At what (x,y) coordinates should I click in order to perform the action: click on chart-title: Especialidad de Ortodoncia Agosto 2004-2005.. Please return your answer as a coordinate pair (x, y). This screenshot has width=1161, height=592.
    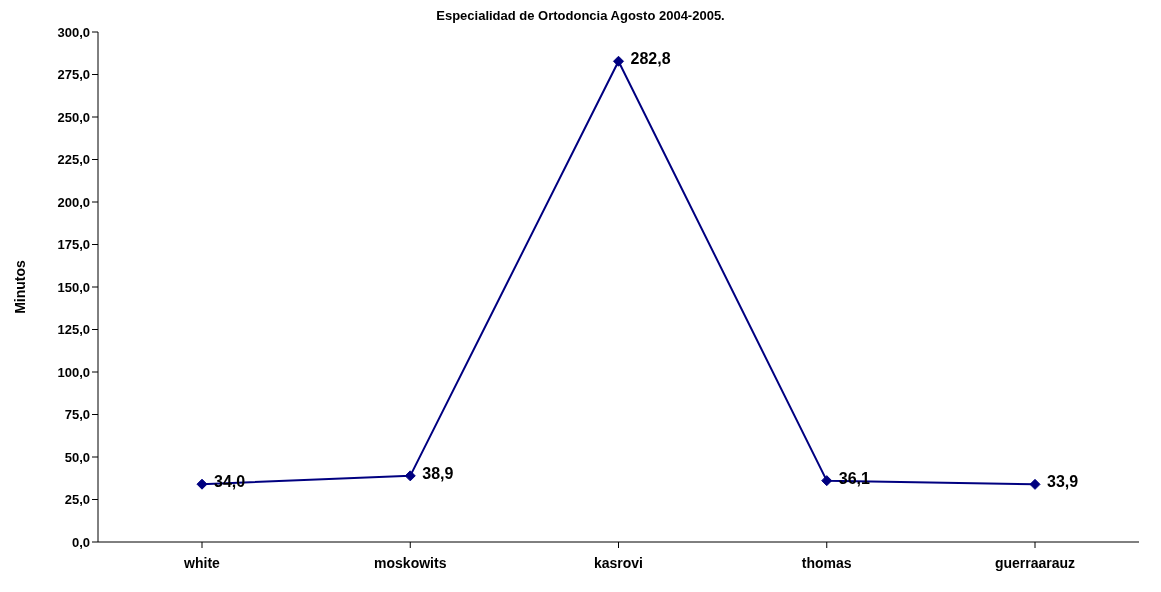
    Looking at the image, I should click on (580, 16).